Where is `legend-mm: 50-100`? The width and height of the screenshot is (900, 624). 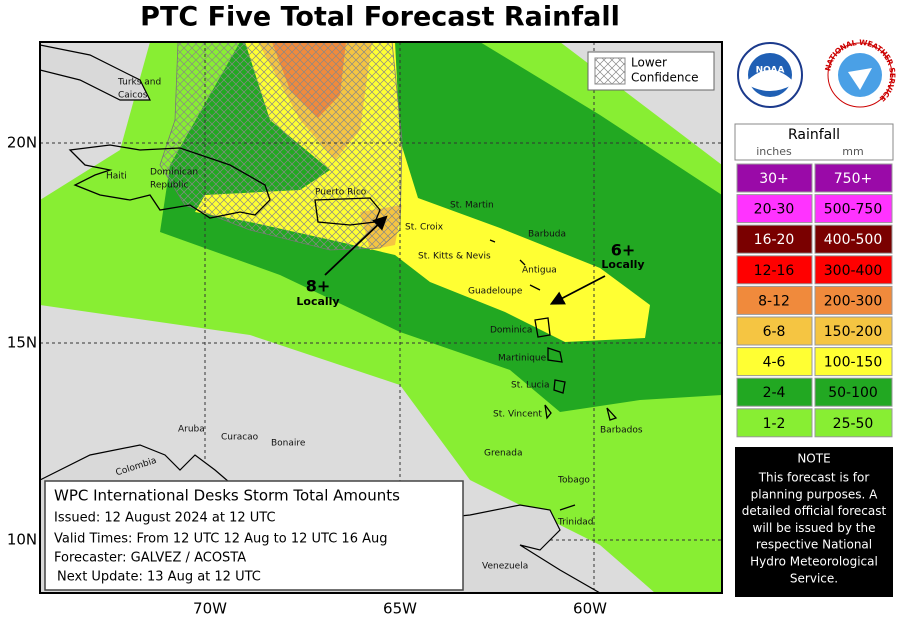
legend-mm: 50-100 is located at coordinates (853, 393).